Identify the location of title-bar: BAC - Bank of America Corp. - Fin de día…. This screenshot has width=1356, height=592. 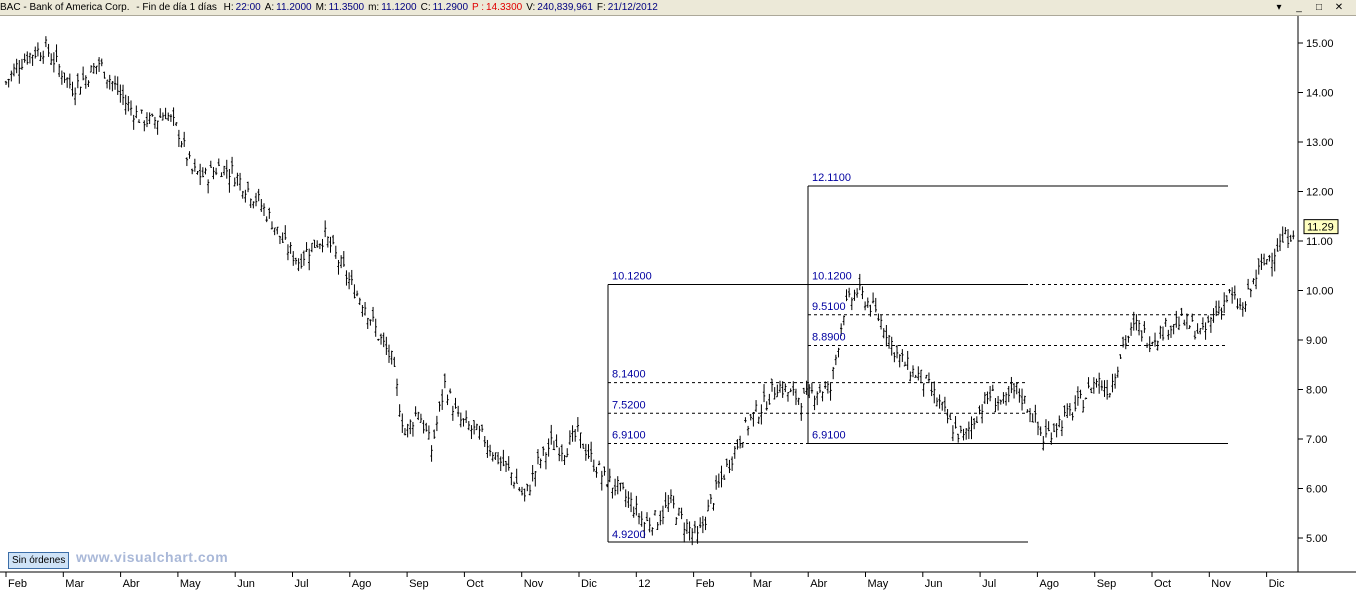
(678, 8).